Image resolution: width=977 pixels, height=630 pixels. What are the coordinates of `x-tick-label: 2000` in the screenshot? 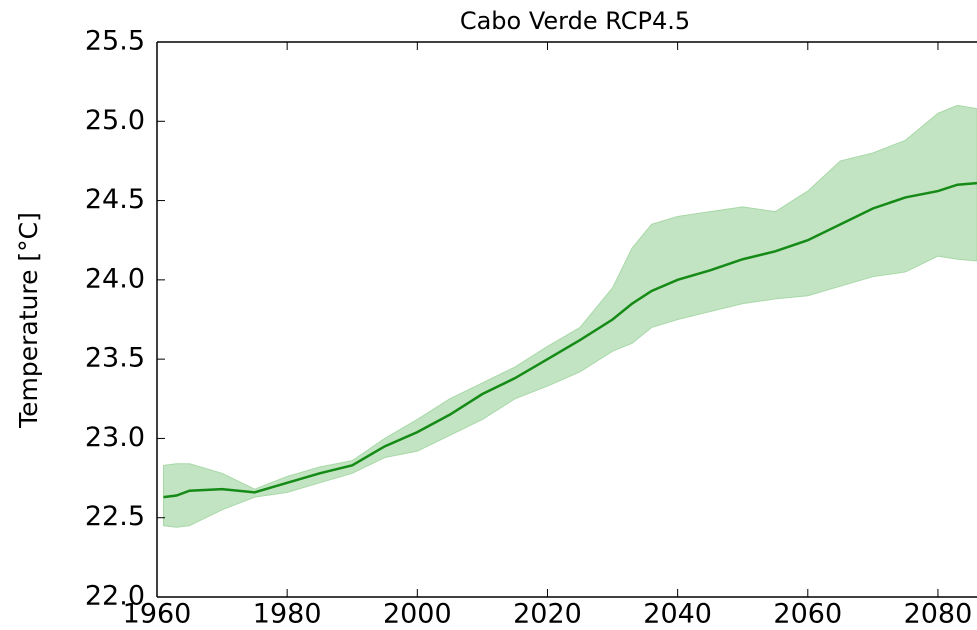 It's located at (417, 614).